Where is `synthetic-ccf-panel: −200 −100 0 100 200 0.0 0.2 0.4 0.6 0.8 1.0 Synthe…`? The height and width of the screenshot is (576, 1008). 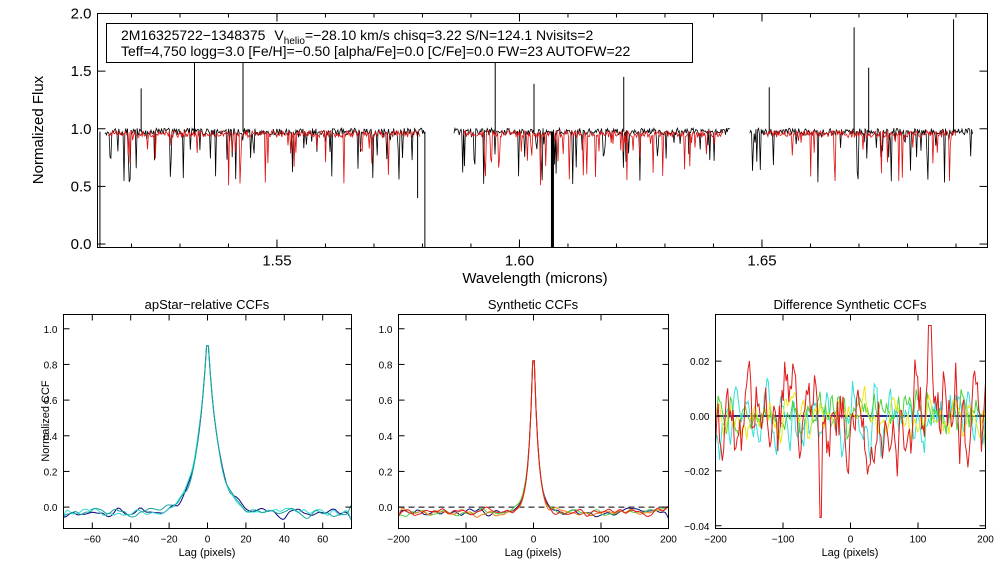 synthetic-ccf-panel: −200 −100 0 100 200 0.0 0.2 0.4 0.6 0.8 1.0 Synthe… is located at coordinates (528, 428).